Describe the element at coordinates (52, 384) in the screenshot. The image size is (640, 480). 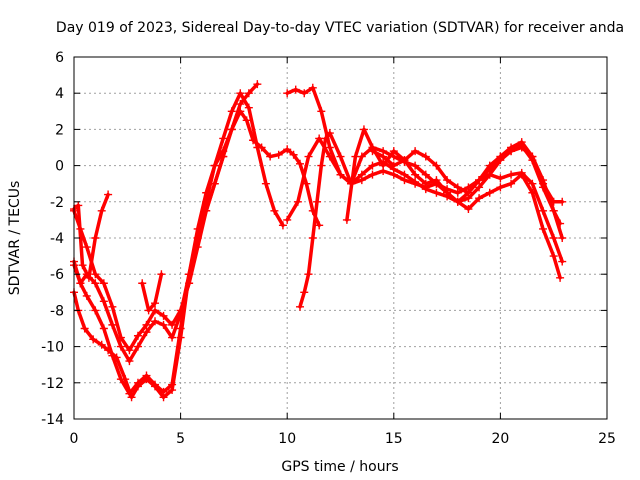
I see `y-tick-label: -12` at that location.